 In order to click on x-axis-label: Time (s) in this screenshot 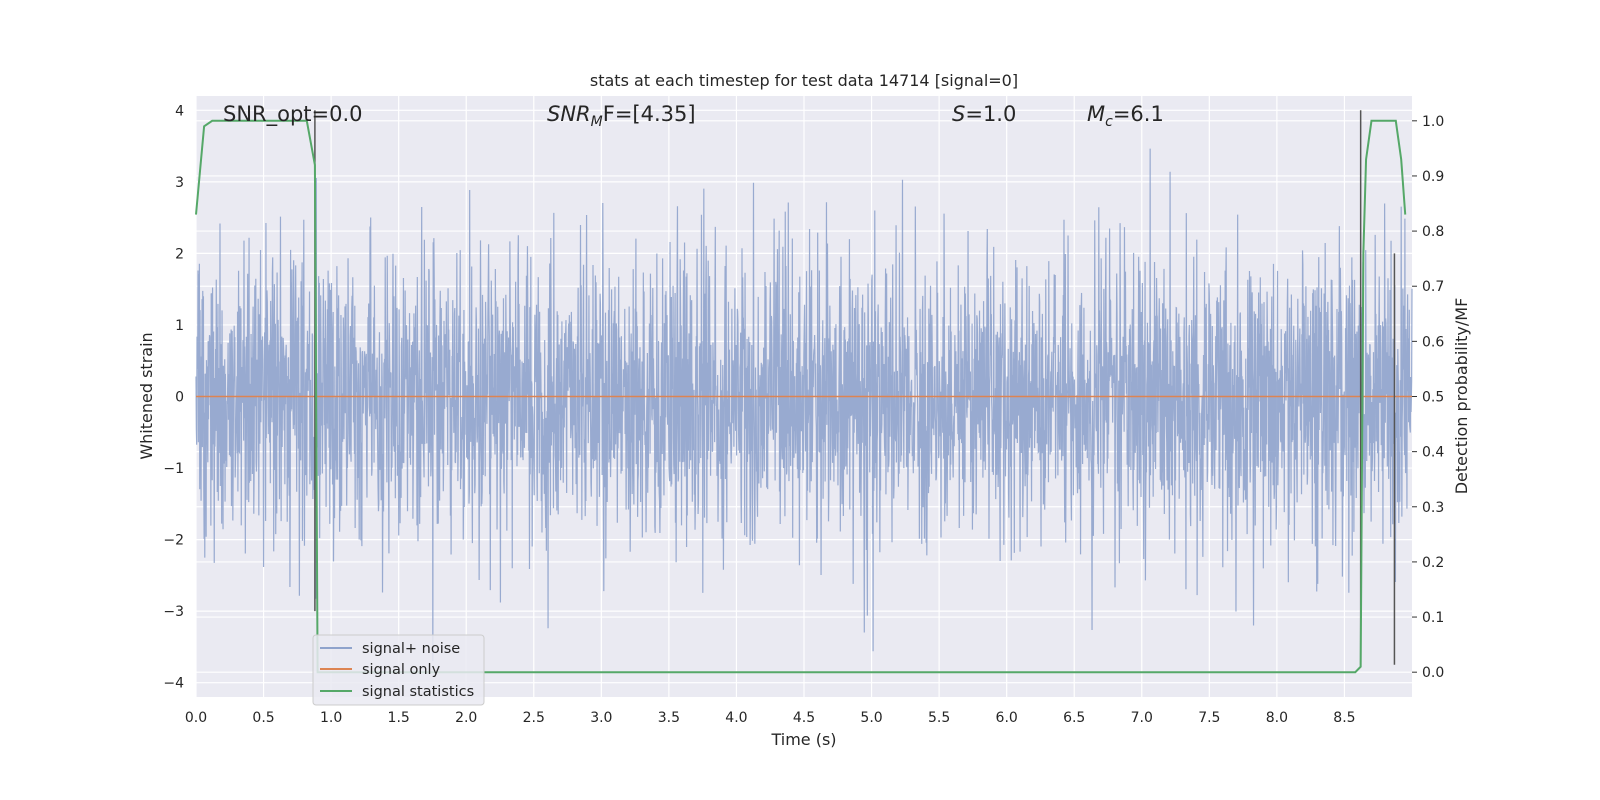, I will do `click(803, 739)`.